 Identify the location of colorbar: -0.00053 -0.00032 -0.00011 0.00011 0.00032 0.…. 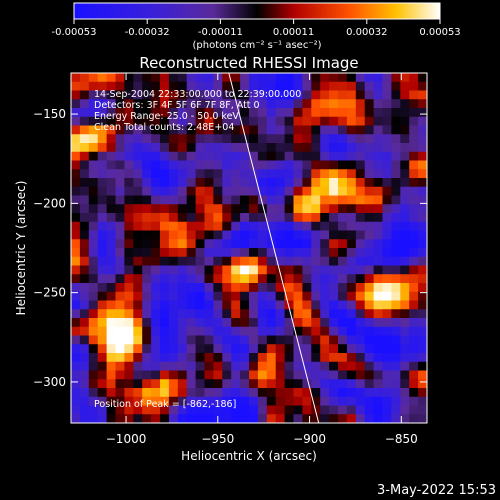
(256, 26).